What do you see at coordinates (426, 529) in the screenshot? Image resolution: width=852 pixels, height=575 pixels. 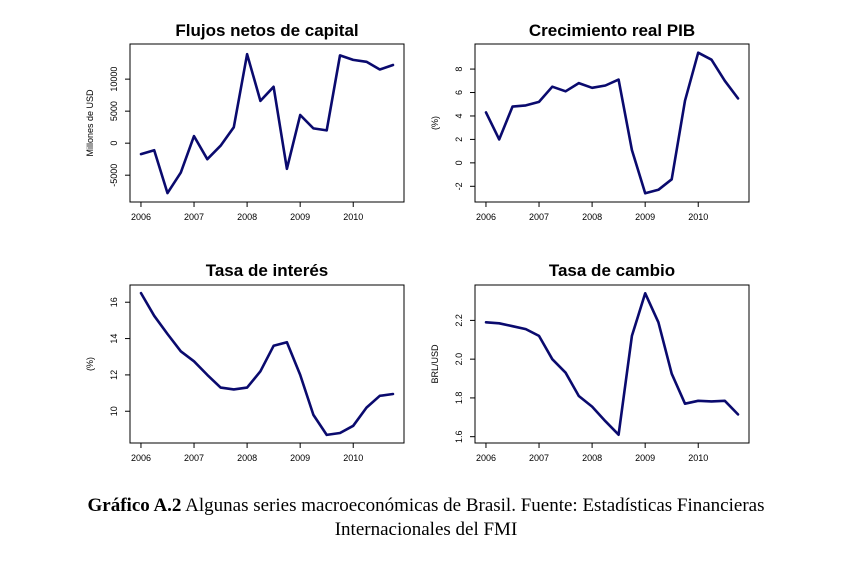 I see `caption-line-2: Internacionales del FMI` at bounding box center [426, 529].